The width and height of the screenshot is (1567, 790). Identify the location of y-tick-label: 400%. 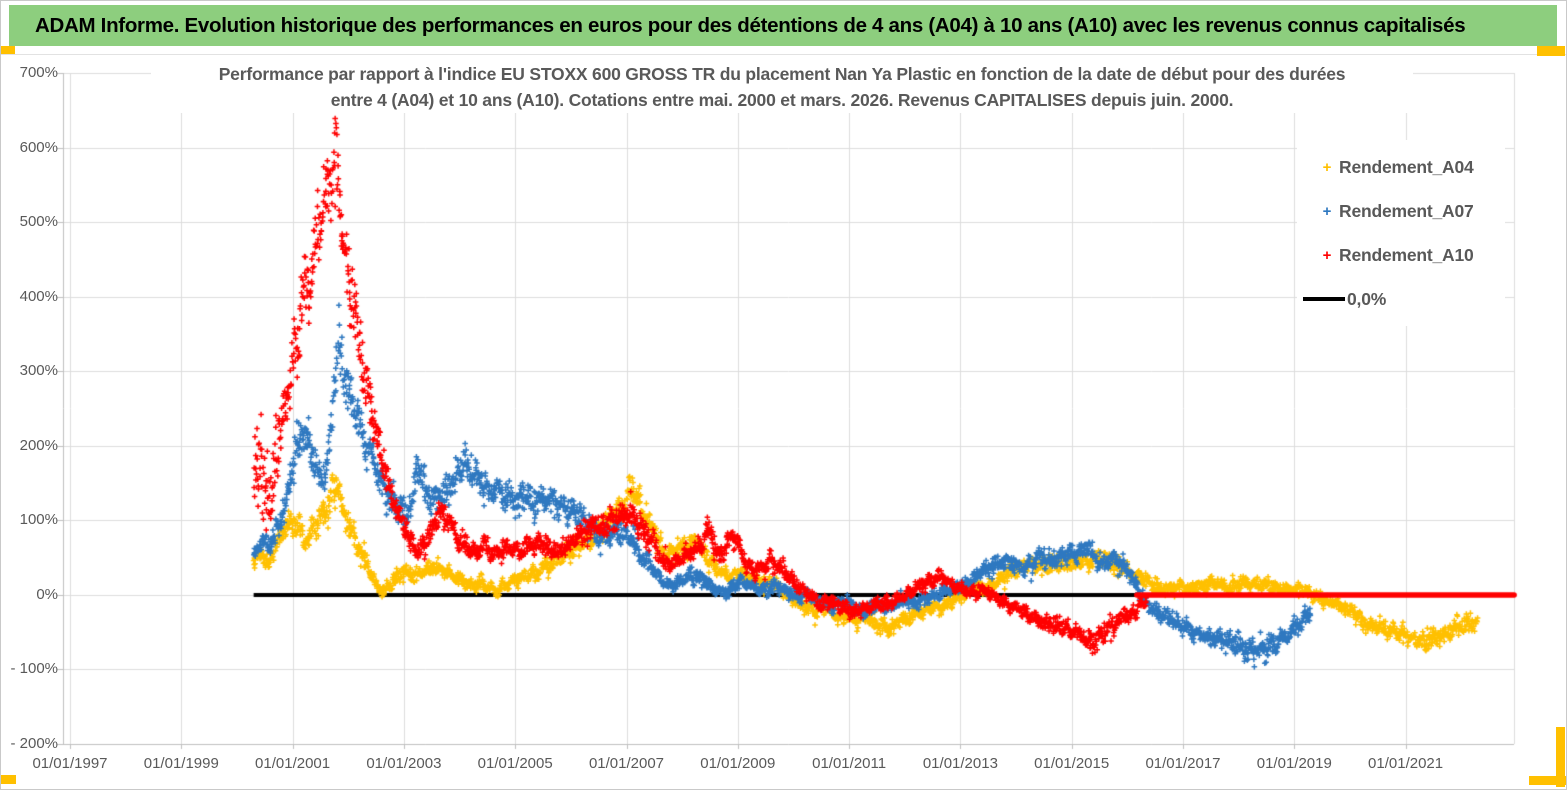
(38, 296).